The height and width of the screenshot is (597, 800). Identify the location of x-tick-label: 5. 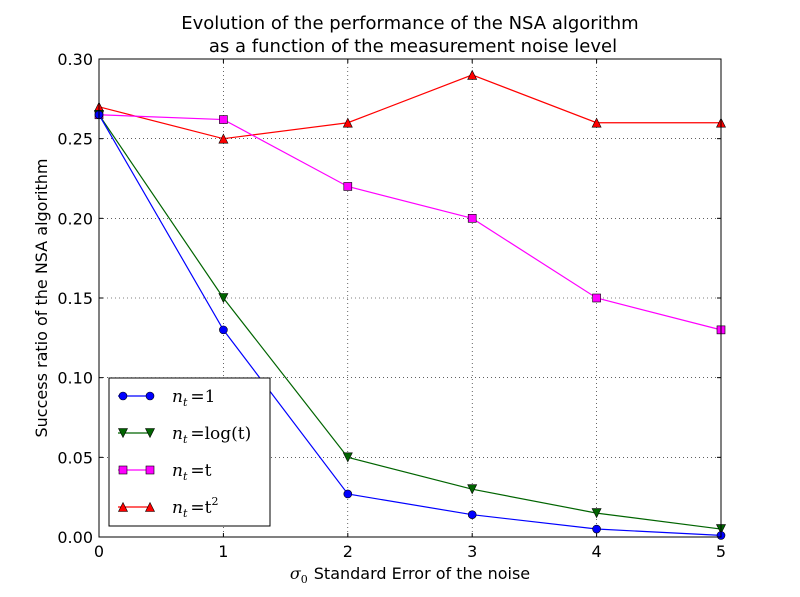
(721, 551).